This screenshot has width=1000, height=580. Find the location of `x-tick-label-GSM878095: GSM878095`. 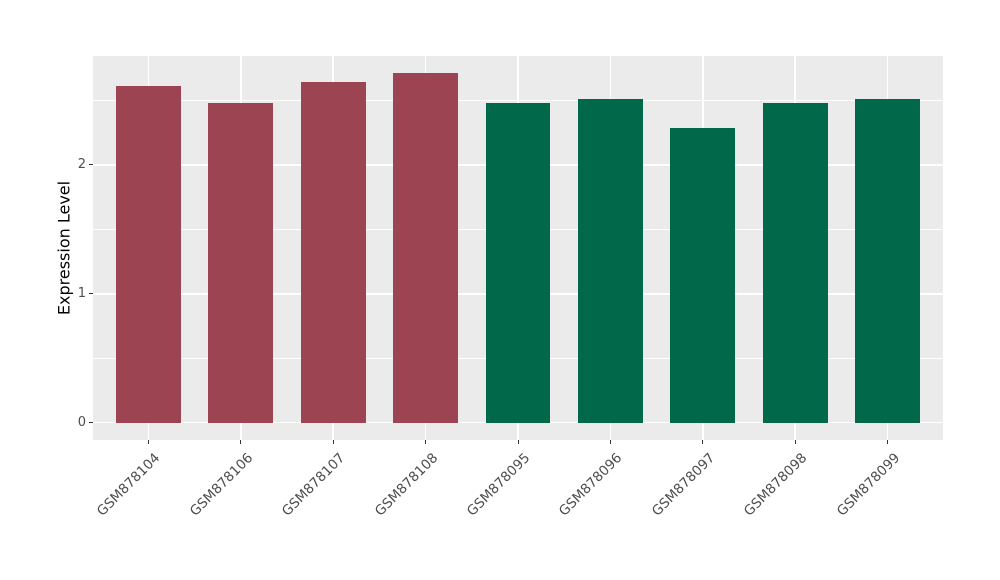

x-tick-label-GSM878095: GSM878095 is located at coordinates (498, 485).